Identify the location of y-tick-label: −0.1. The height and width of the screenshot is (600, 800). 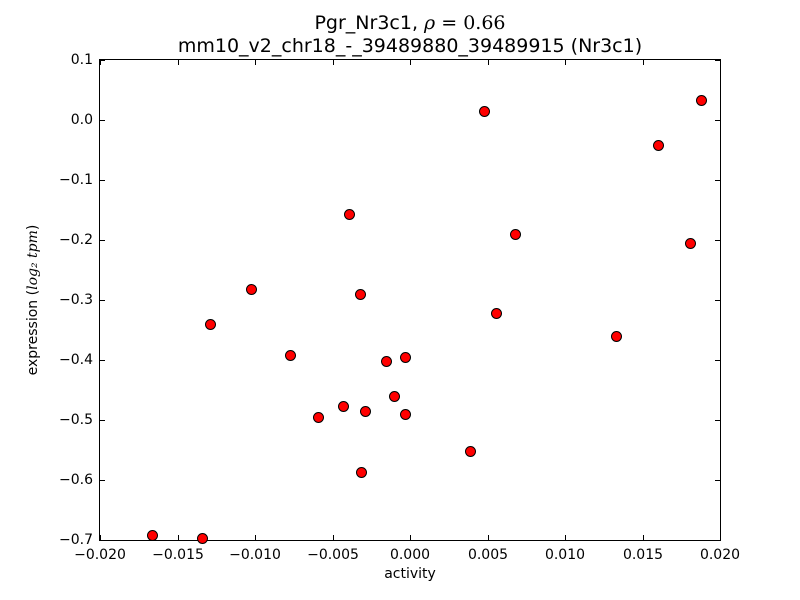
(76, 180).